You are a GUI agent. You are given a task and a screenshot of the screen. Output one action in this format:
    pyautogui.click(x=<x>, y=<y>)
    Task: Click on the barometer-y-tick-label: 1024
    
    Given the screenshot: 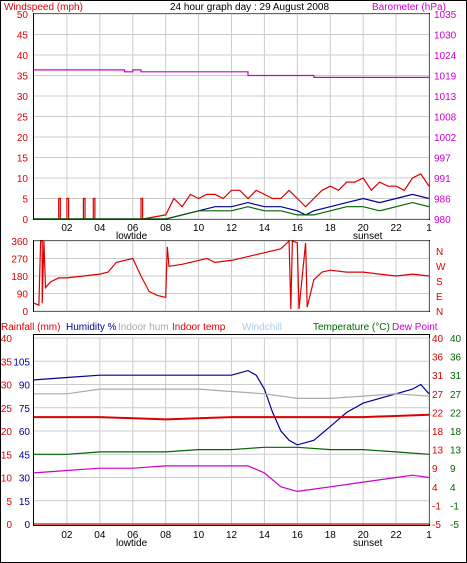 What is the action you would take?
    pyautogui.click(x=445, y=56)
    